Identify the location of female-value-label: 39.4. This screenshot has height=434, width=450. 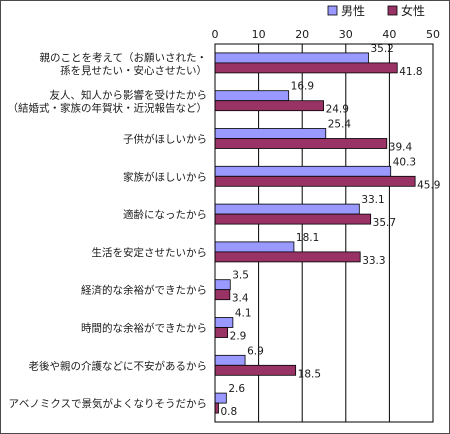
(401, 148).